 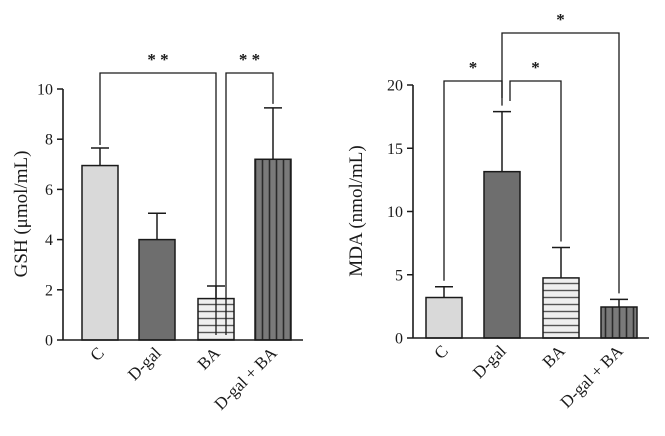 What do you see at coordinates (50, 216) in the screenshot?
I see `y-ticks: 0 2 4 6 8 10` at bounding box center [50, 216].